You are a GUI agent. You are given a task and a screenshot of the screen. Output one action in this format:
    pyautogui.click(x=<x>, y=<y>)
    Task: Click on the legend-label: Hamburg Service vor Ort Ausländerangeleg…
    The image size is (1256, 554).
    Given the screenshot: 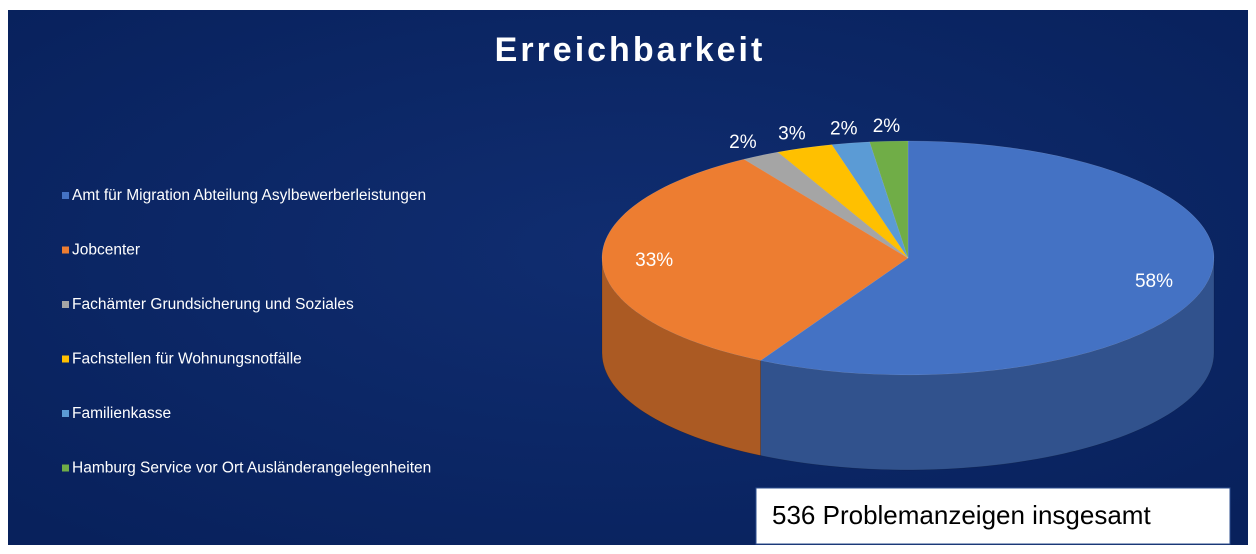 What is the action you would take?
    pyautogui.click(x=251, y=468)
    